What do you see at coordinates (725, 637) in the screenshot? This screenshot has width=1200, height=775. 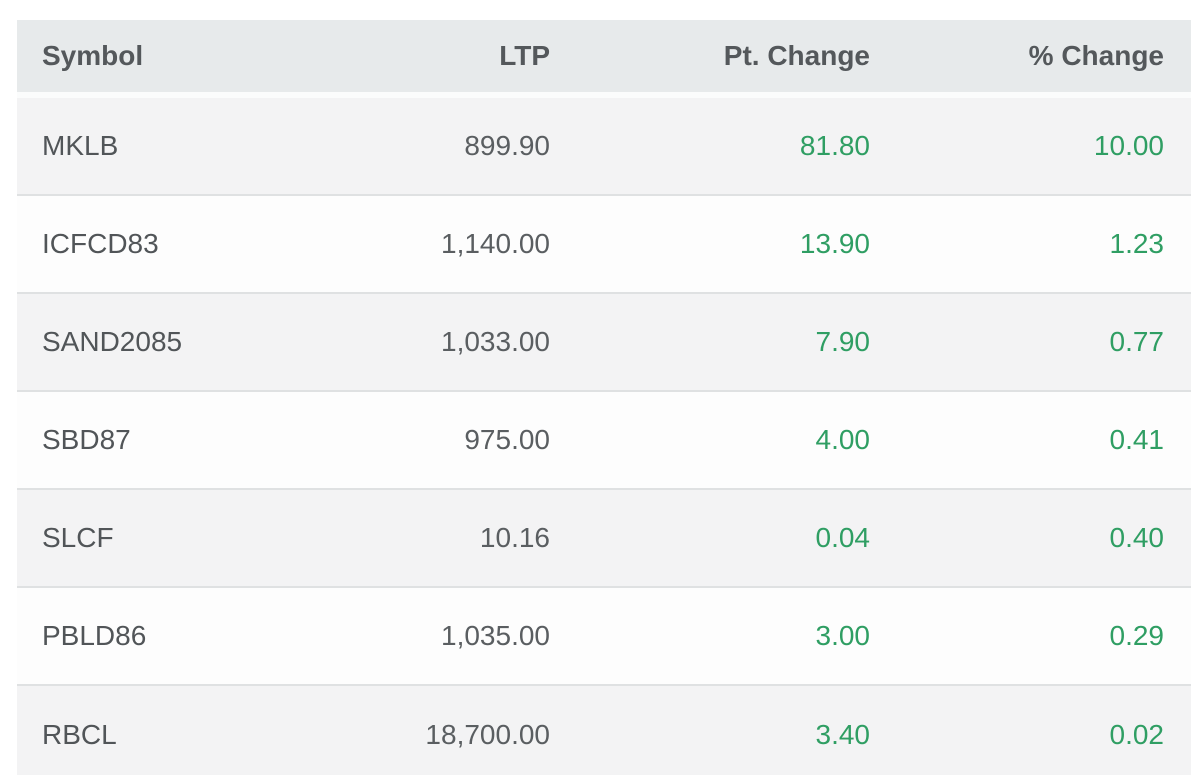 I see `pt_change-cell: 3.00` at bounding box center [725, 637].